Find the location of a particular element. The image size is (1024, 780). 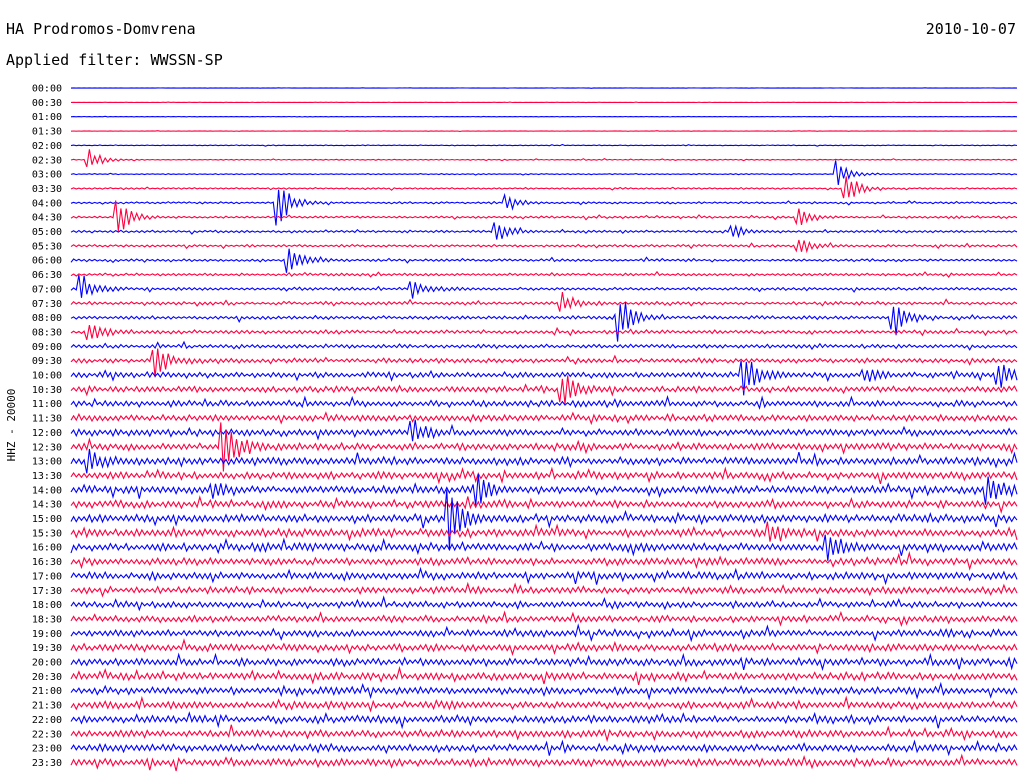

date-label: 2010-10-07 is located at coordinates (970, 29).